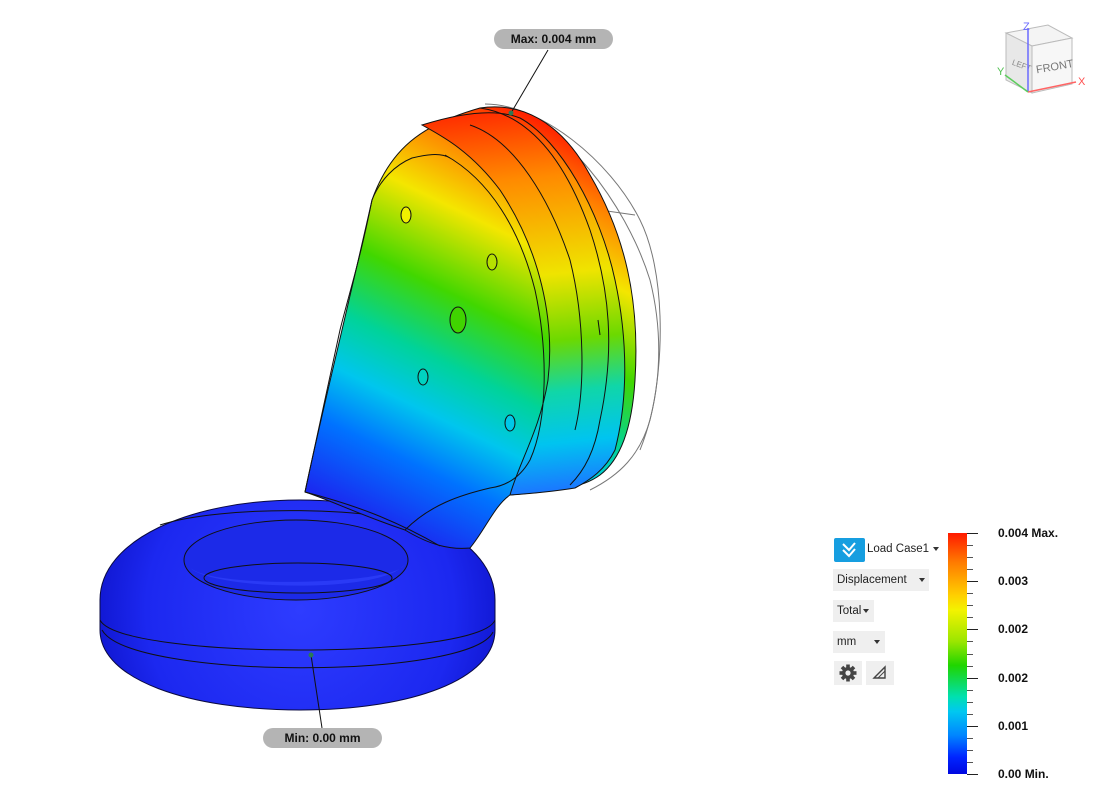 This screenshot has width=1102, height=797. I want to click on legend-settings-button, so click(848, 673).